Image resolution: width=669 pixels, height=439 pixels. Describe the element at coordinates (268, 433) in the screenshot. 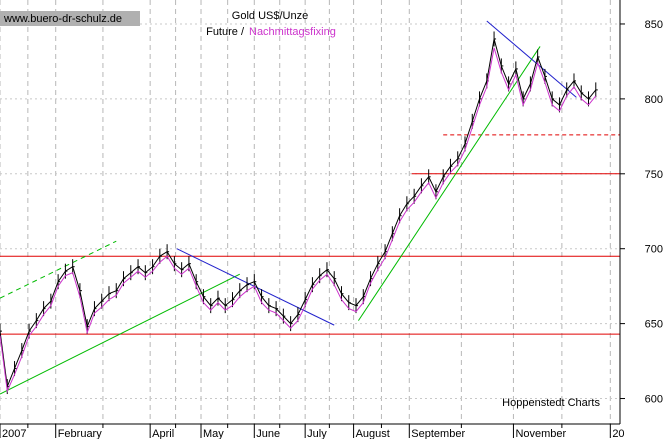

I see `x-tick-label: June` at that location.